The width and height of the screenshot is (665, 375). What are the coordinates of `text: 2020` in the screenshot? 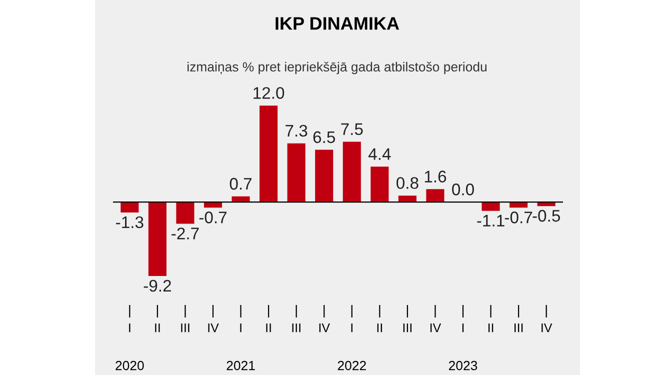 It's located at (130, 365).